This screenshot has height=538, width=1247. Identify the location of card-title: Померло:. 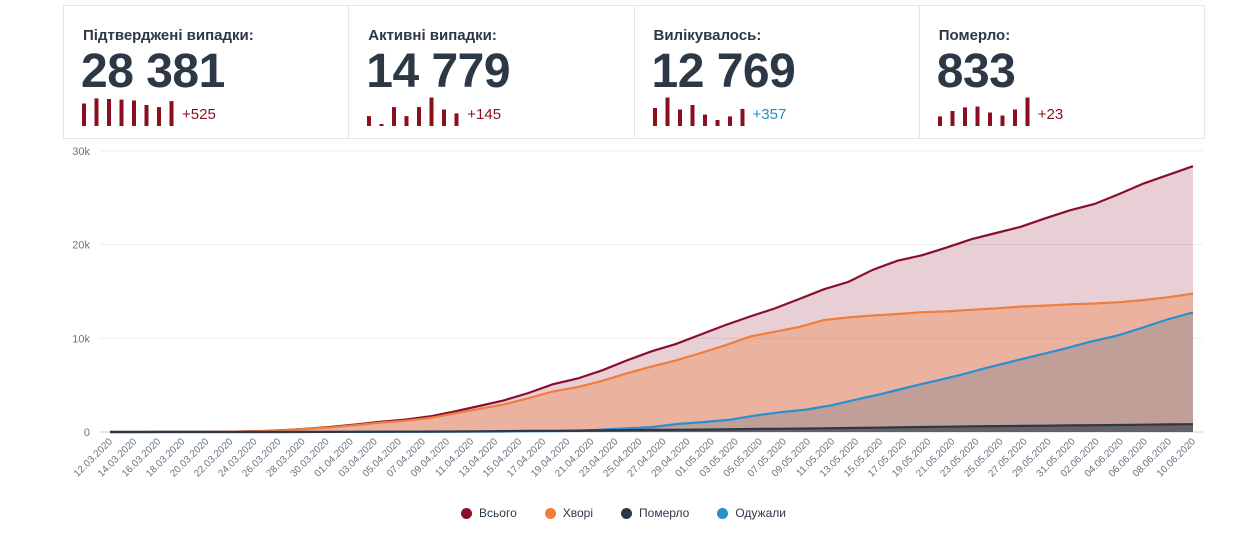
(974, 35).